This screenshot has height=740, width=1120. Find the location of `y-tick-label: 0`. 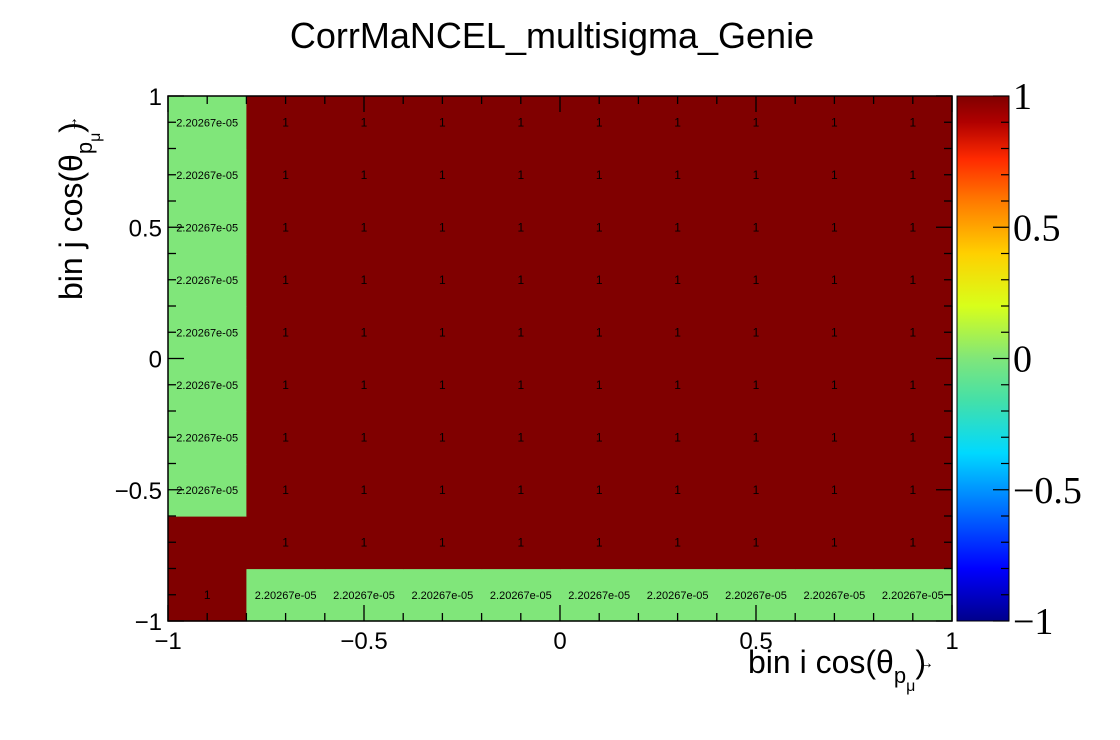

y-tick-label: 0 is located at coordinates (155, 360).